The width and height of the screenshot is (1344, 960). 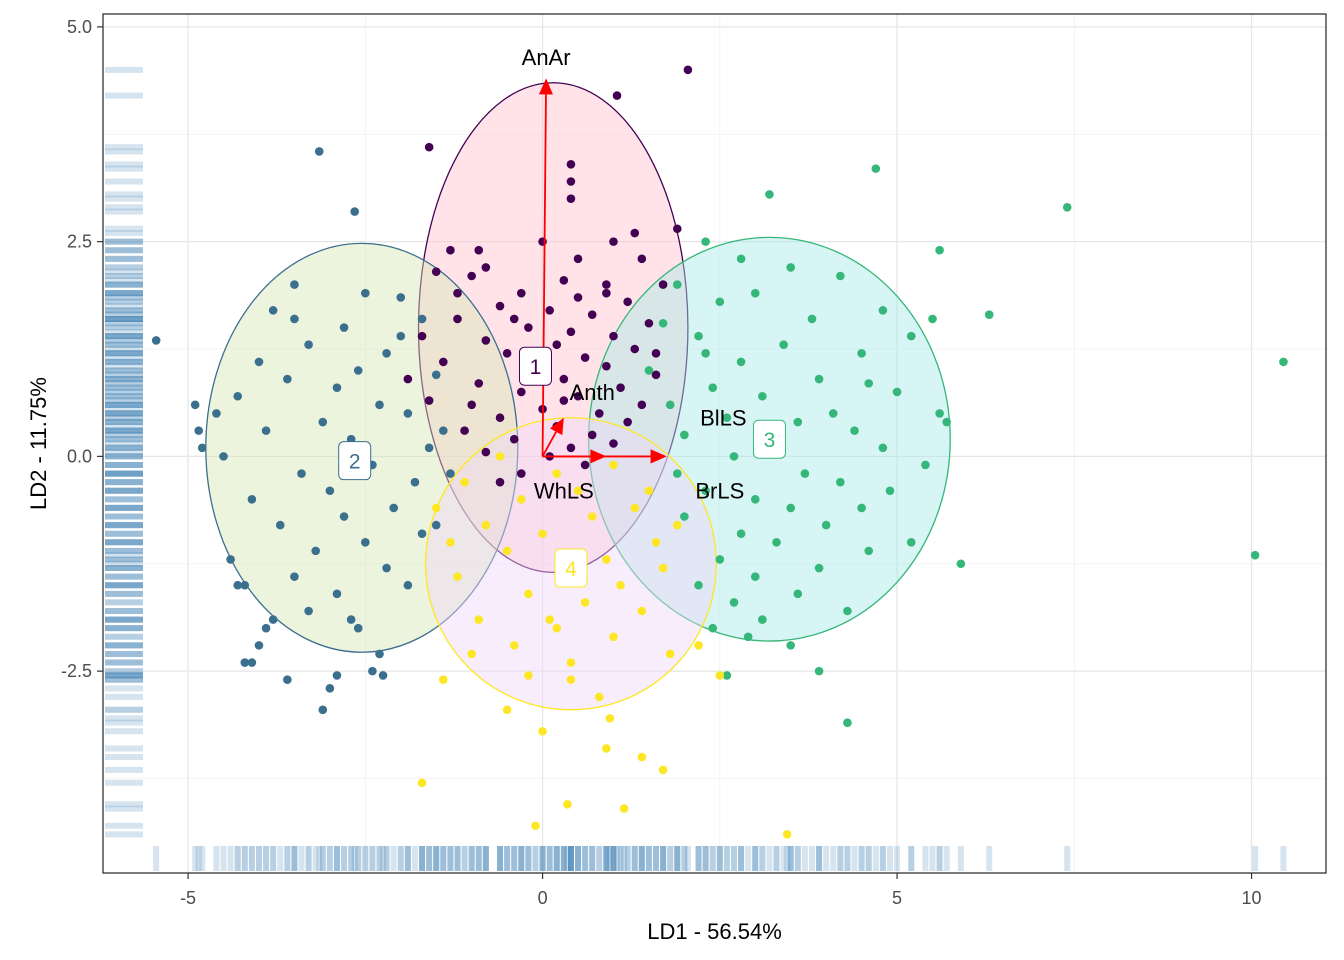 What do you see at coordinates (770, 440) in the screenshot?
I see `group-label-3: 3` at bounding box center [770, 440].